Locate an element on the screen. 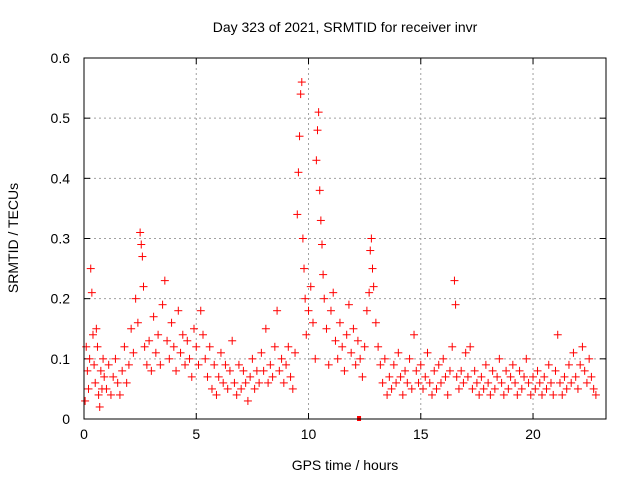  y-tick-label: 0.5 is located at coordinates (61, 118).